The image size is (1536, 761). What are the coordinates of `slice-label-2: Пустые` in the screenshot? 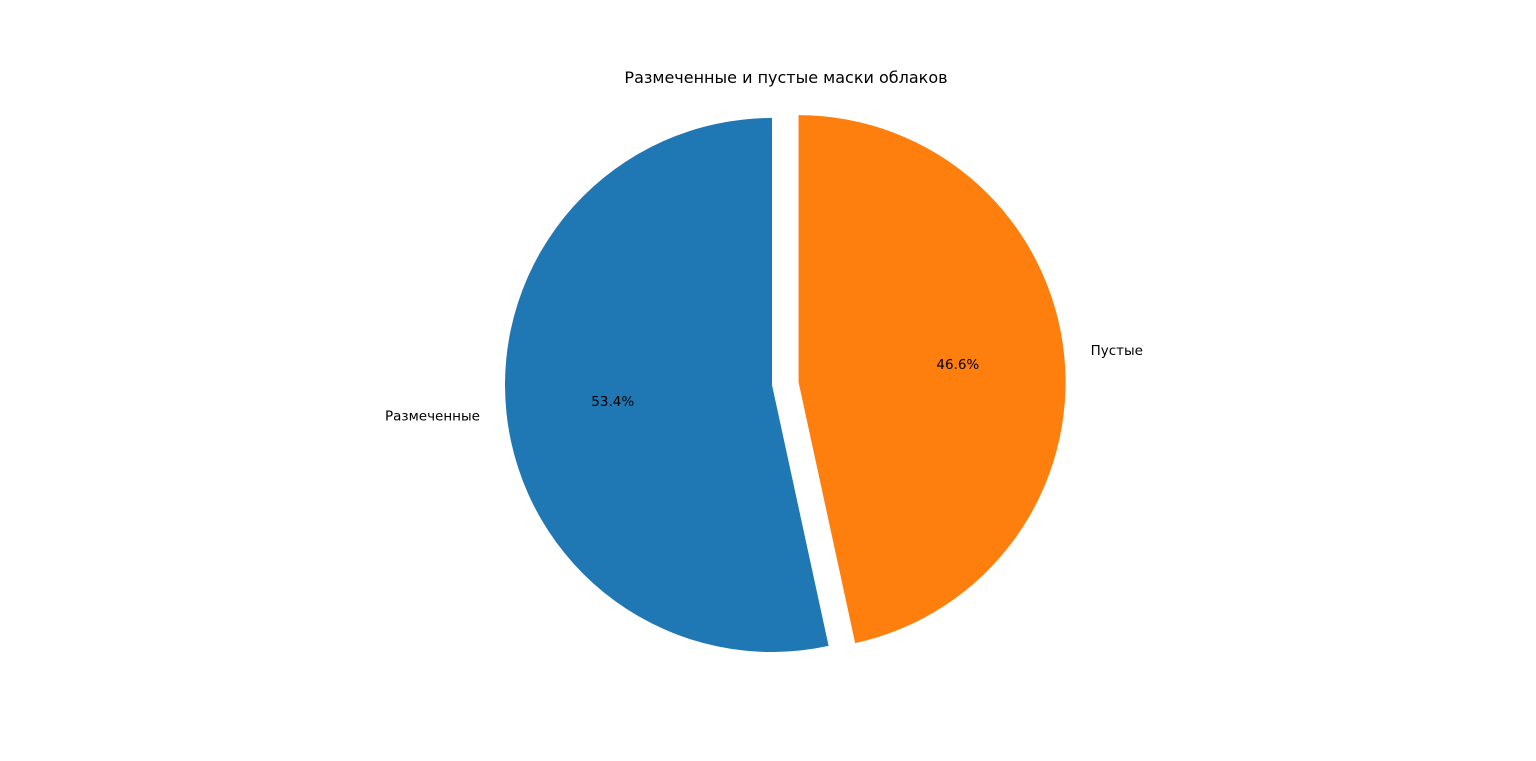 It's located at (1117, 351).